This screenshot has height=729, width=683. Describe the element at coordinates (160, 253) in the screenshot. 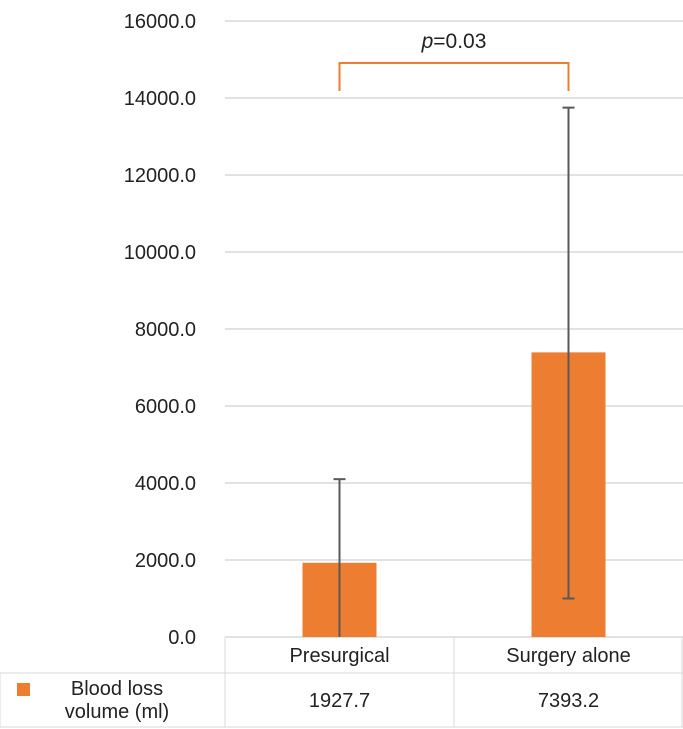

I see `y-tick-label: 10000.0` at that location.